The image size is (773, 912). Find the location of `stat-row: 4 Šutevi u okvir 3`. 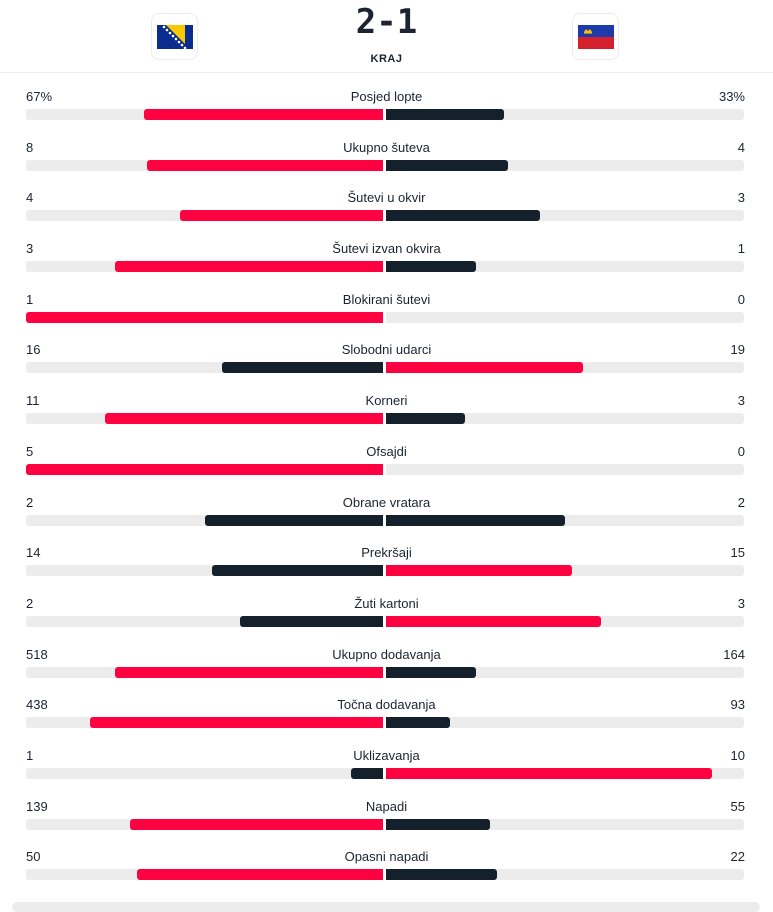

stat-row: 4 Šutevi u okvir 3 is located at coordinates (386, 213).